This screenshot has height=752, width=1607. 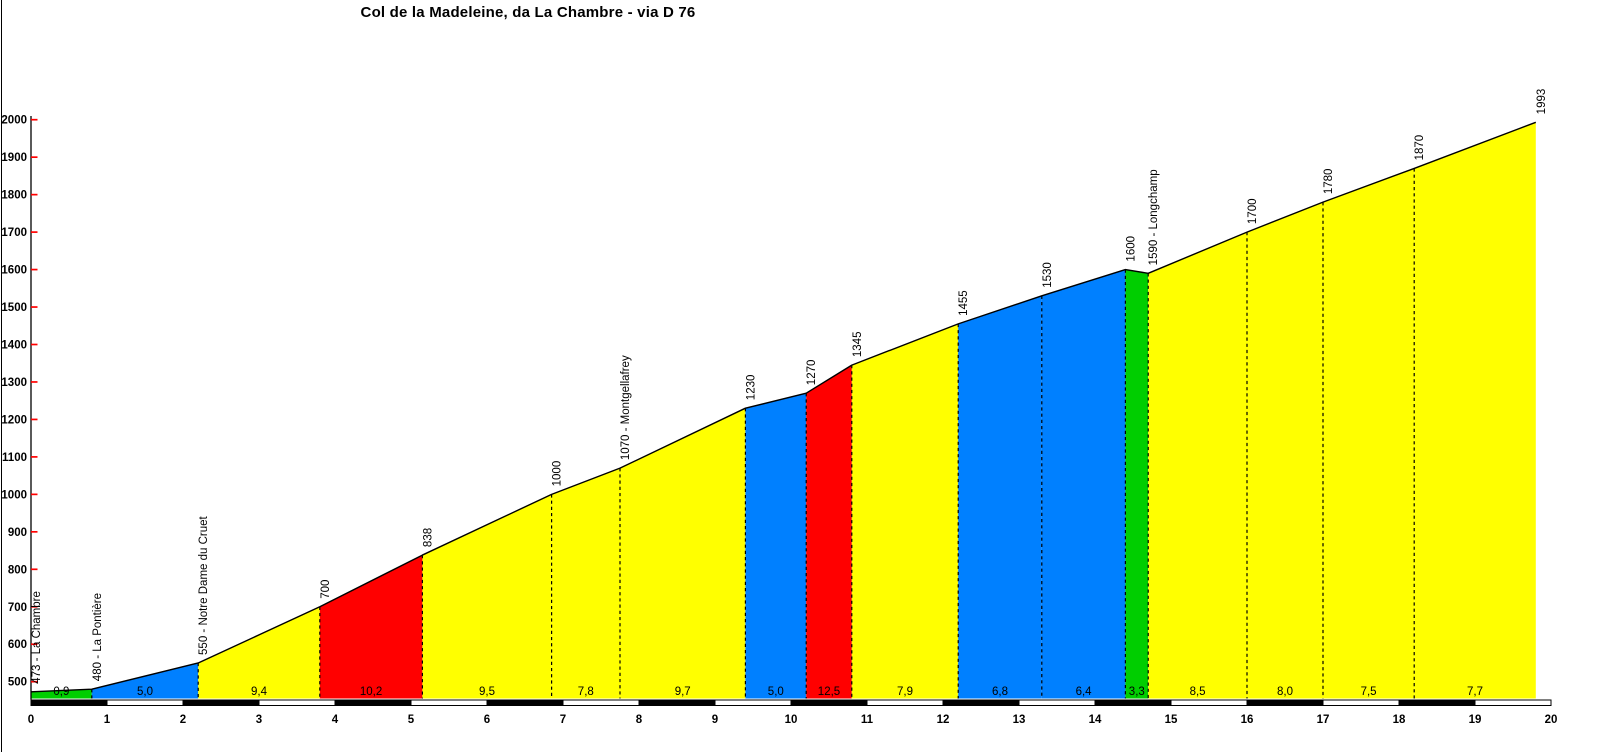 I want to click on gradient-label: 0,9, so click(x=61, y=692).